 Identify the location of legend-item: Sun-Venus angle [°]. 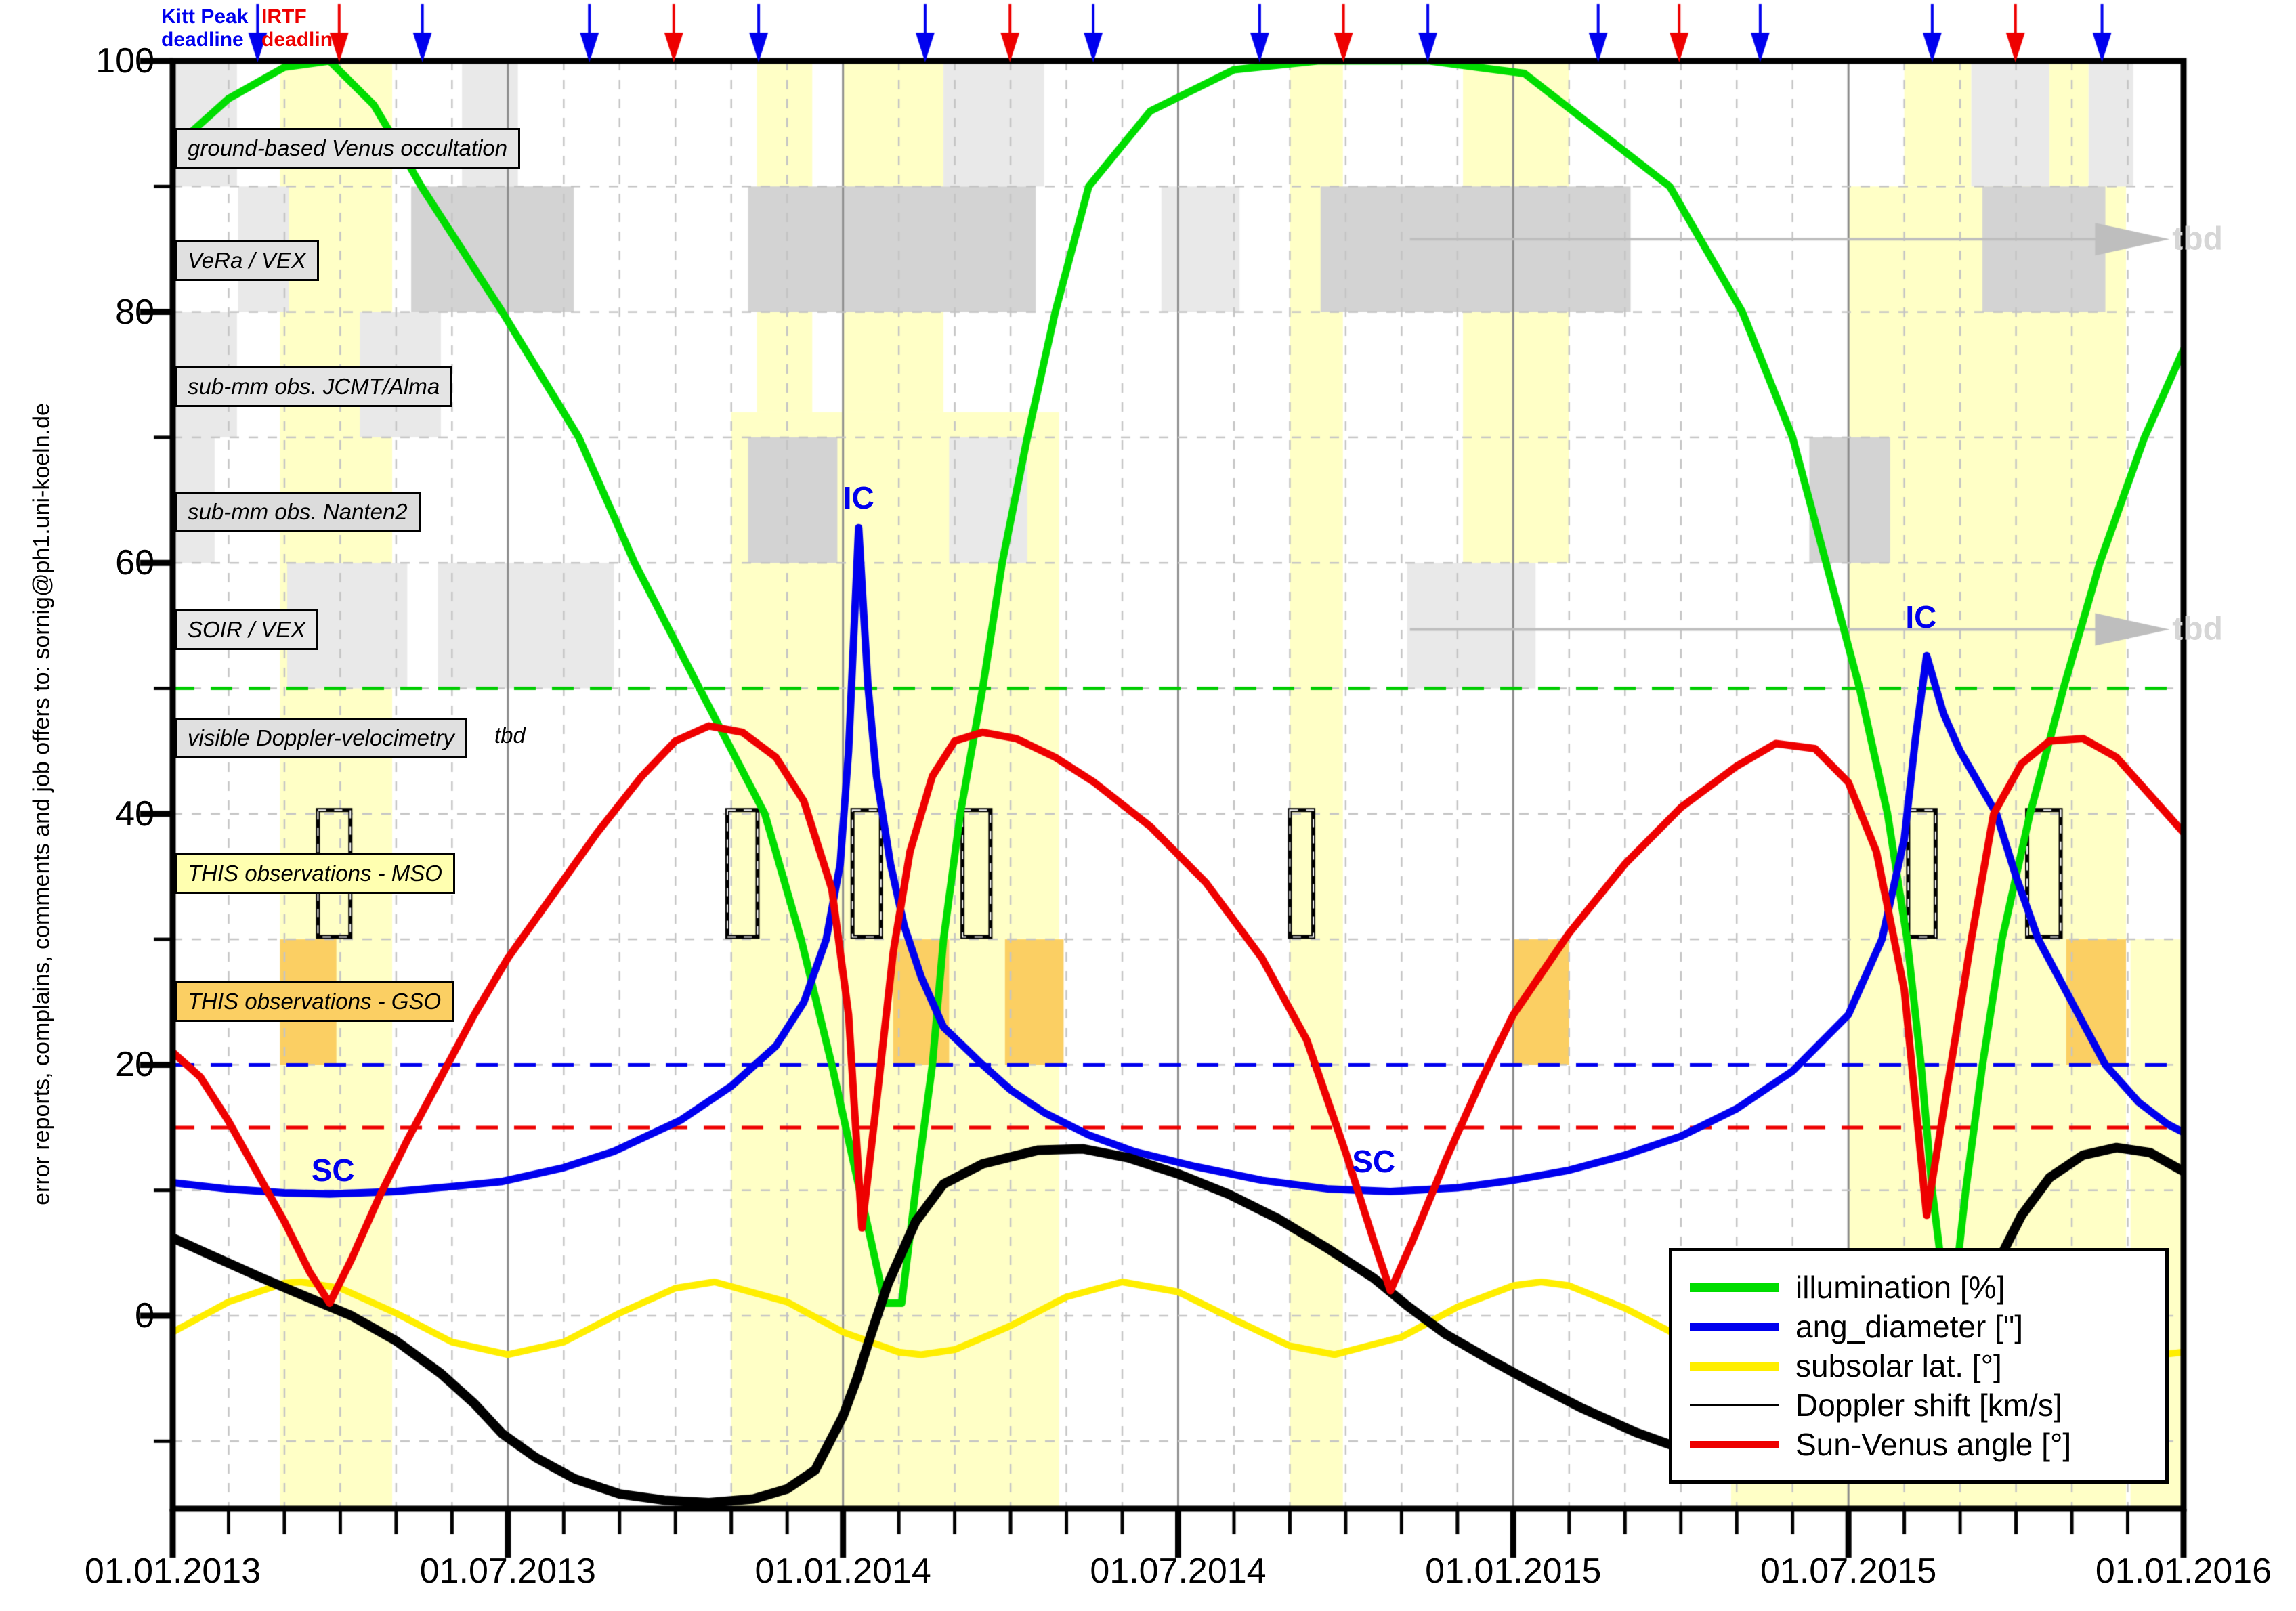
(1918, 1444).